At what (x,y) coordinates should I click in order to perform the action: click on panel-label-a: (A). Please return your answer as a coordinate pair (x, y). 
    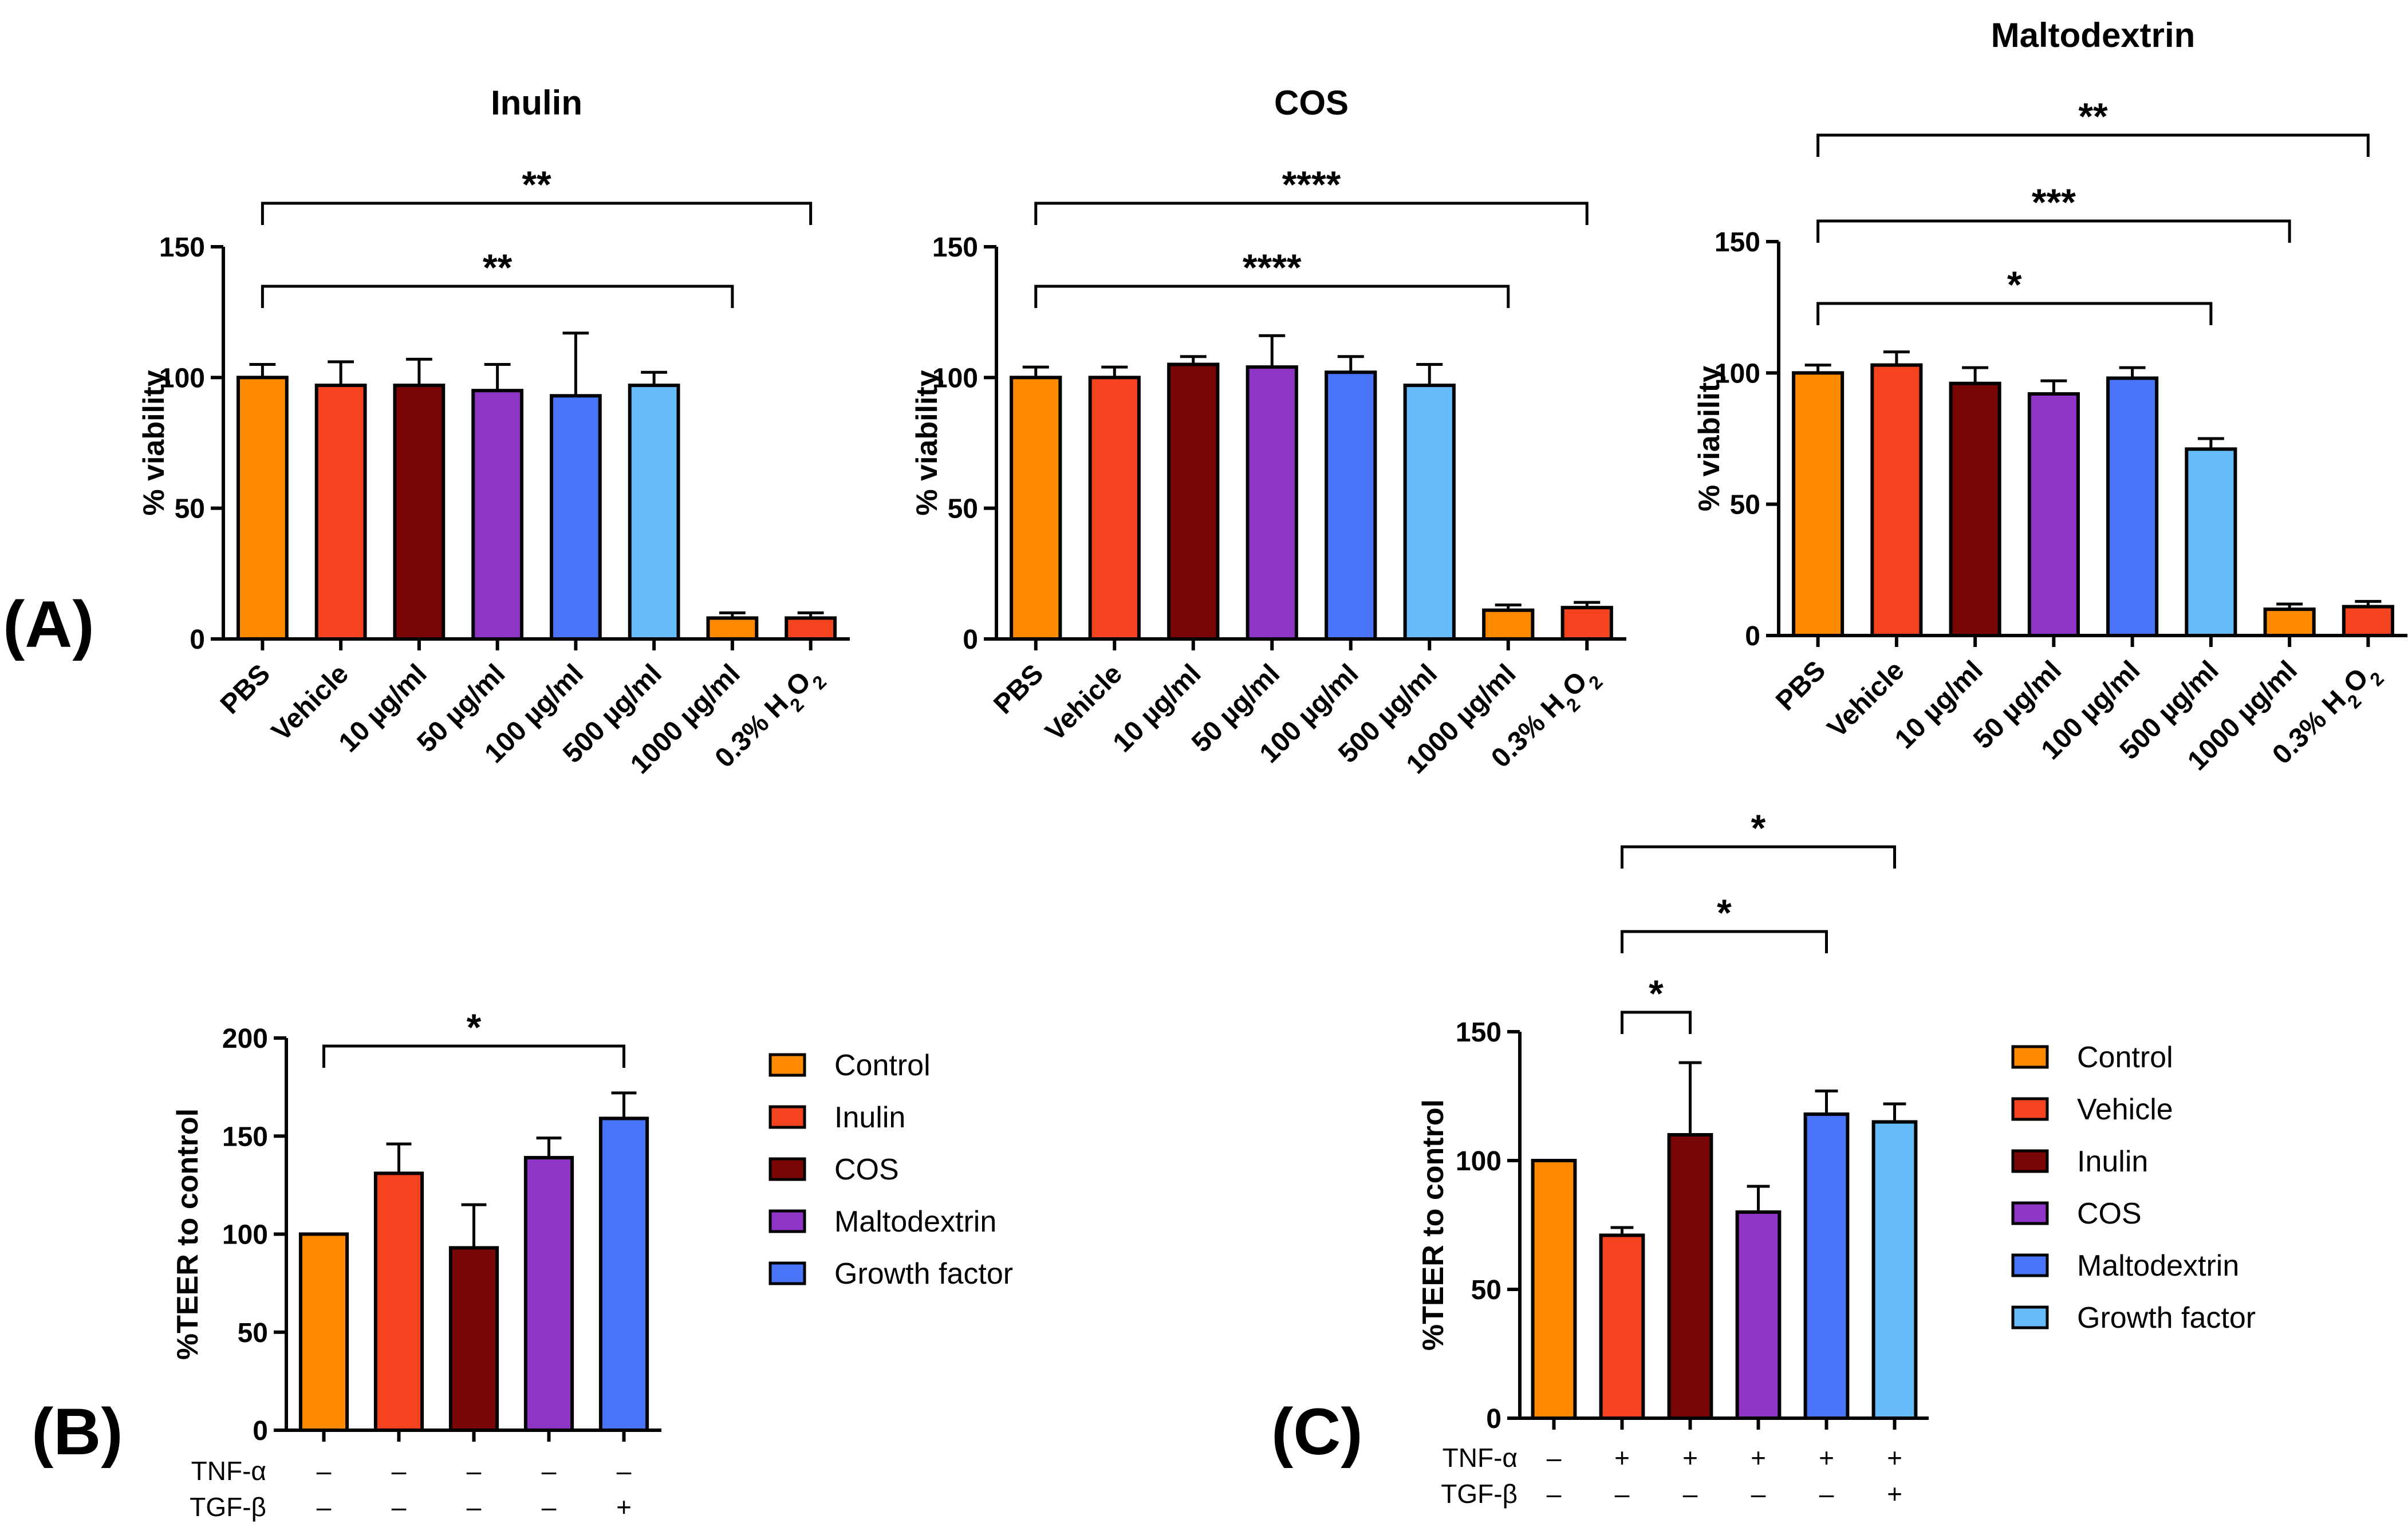
    Looking at the image, I should click on (48, 624).